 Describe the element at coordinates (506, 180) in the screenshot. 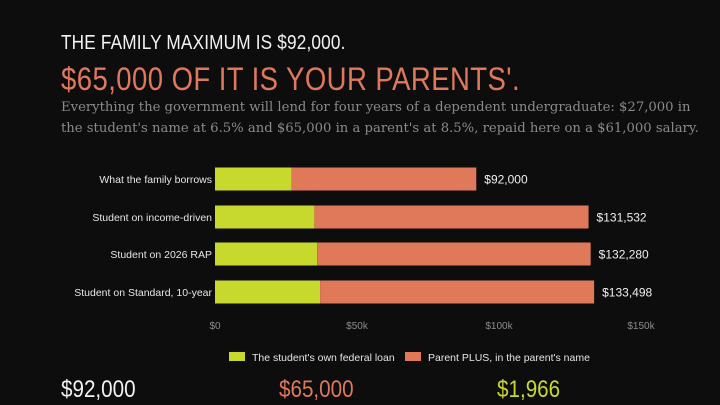

I see `total-value-label: $92,000` at that location.